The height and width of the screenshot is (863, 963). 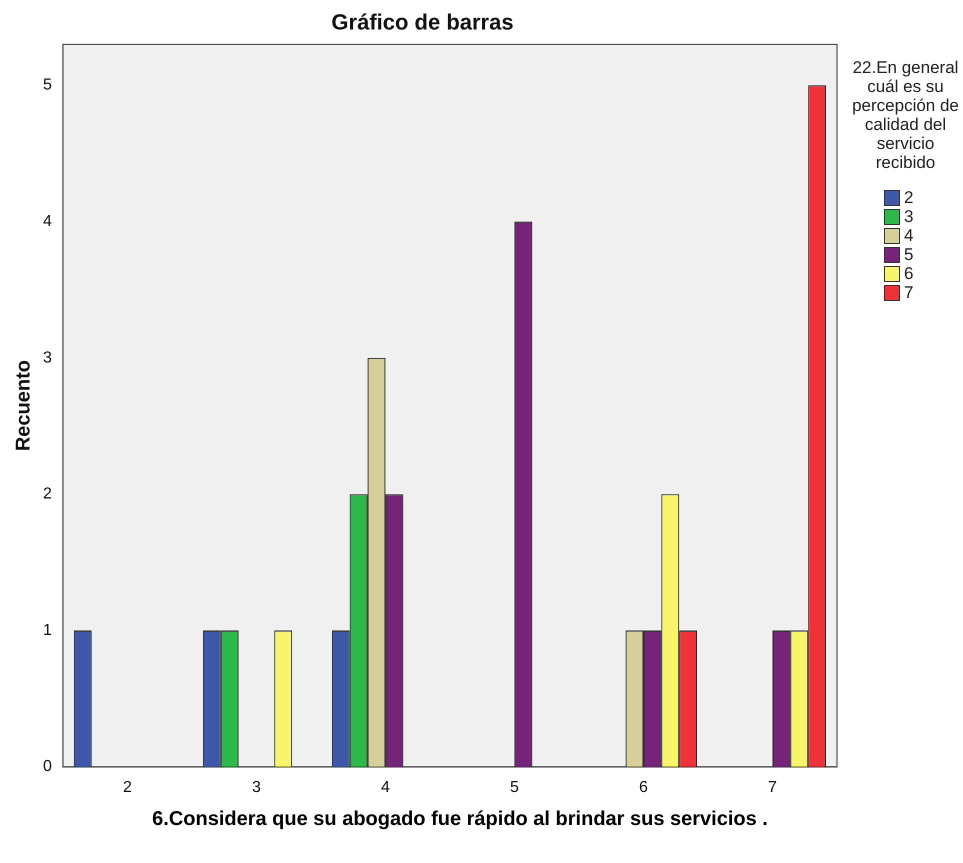 What do you see at coordinates (515, 787) in the screenshot?
I see `x-tick-label: 5` at bounding box center [515, 787].